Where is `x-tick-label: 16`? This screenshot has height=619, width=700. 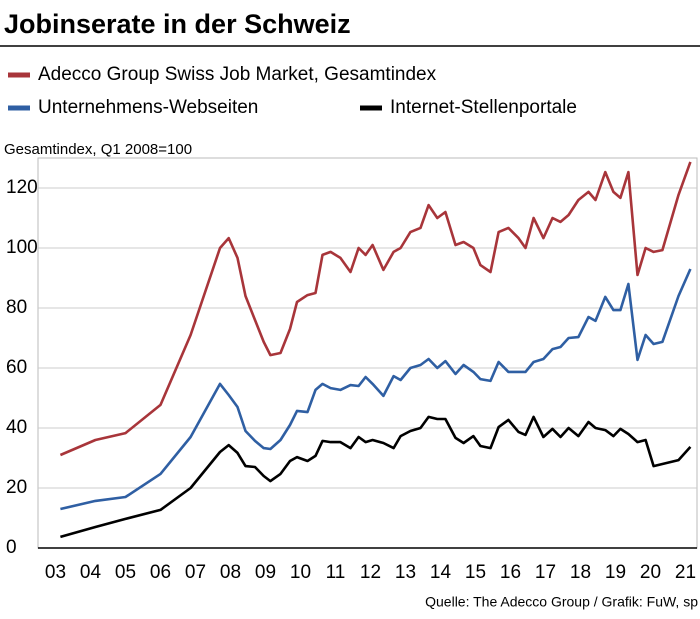 x-tick-label: 16 is located at coordinates (510, 572).